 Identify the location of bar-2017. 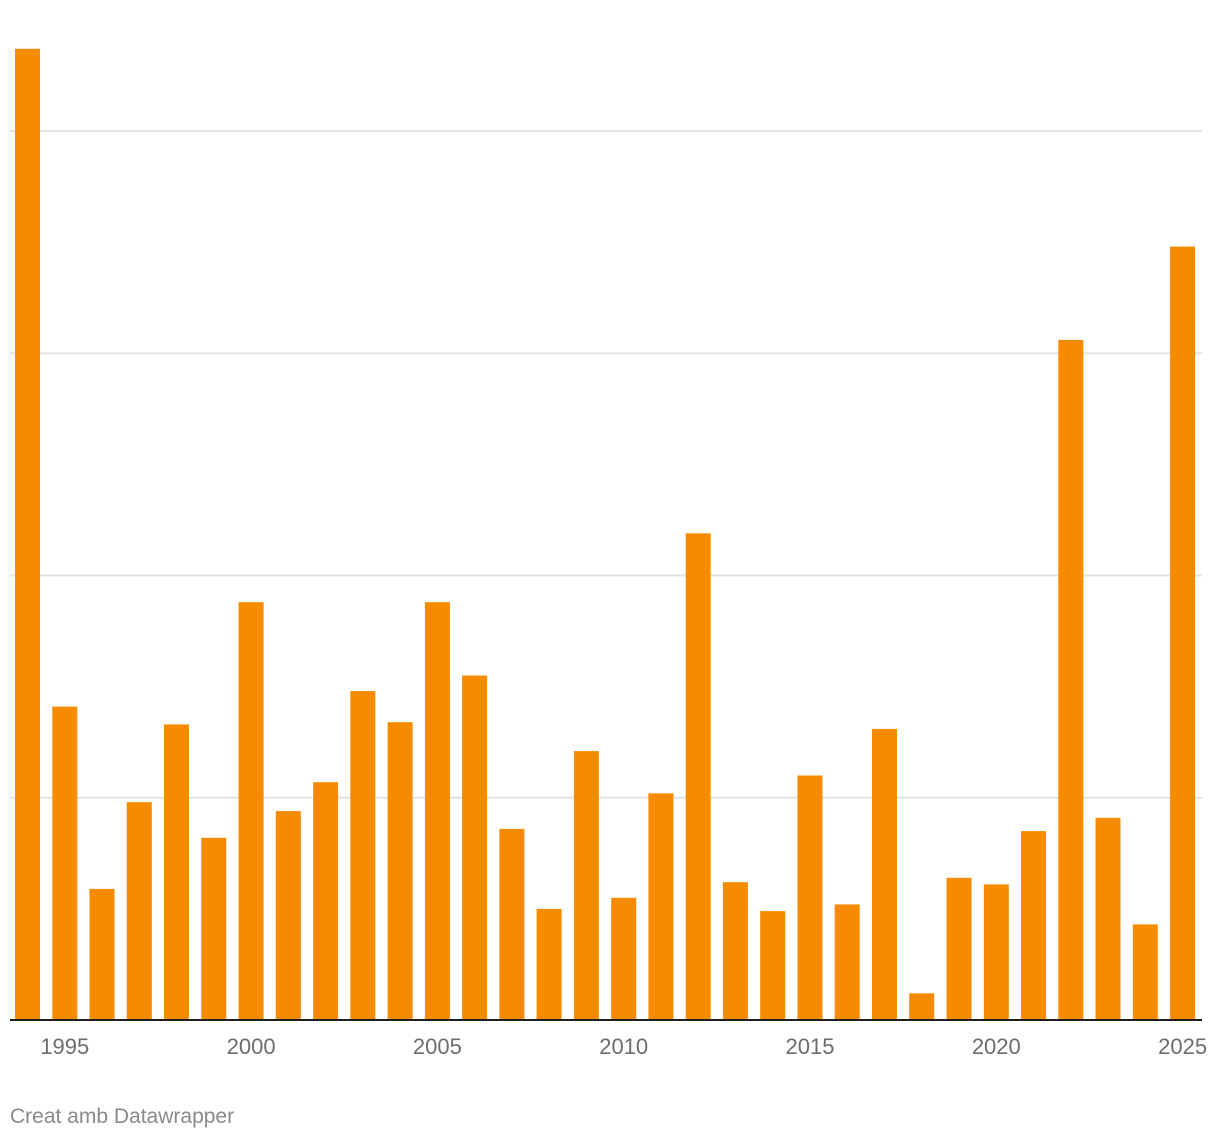
(884, 874).